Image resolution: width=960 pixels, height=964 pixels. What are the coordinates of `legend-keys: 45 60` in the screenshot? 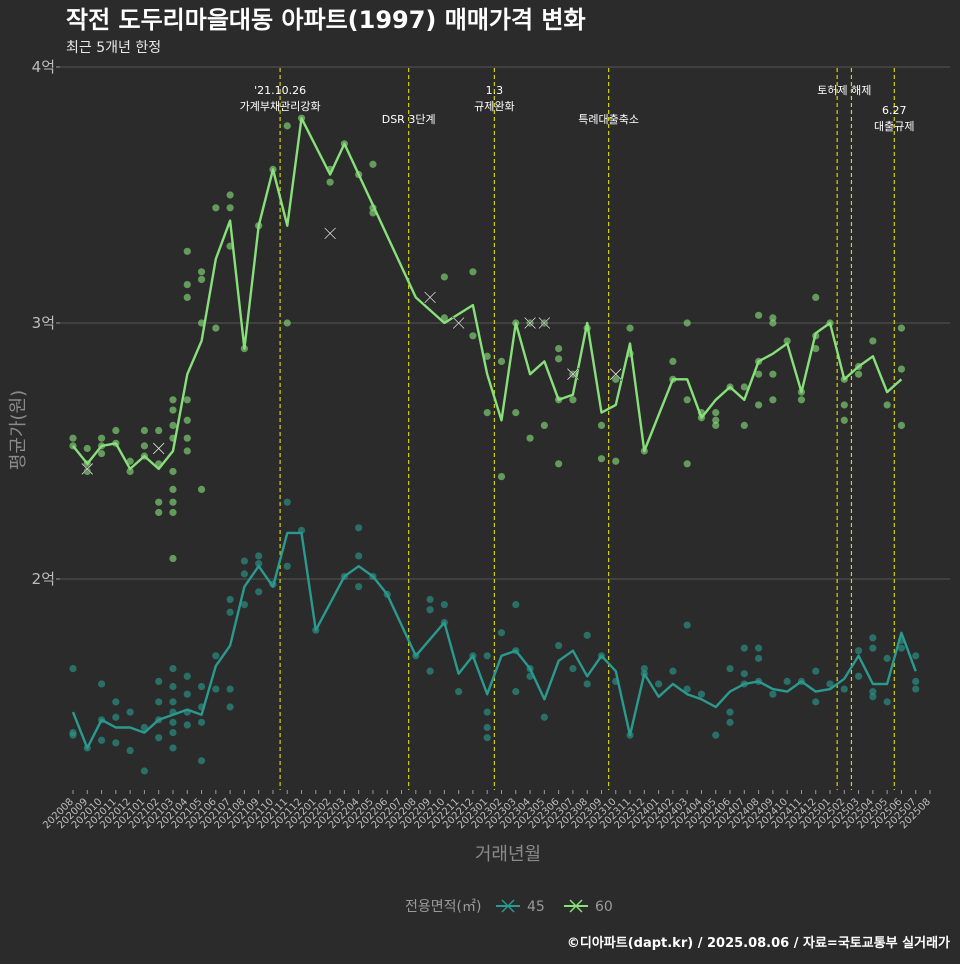 It's located at (554, 907).